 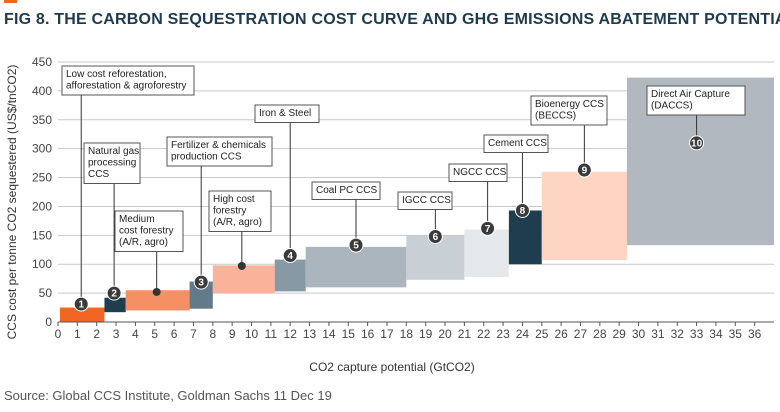 I want to click on callout-label-11: Bioenergy CCS (BECCS), so click(x=569, y=110).